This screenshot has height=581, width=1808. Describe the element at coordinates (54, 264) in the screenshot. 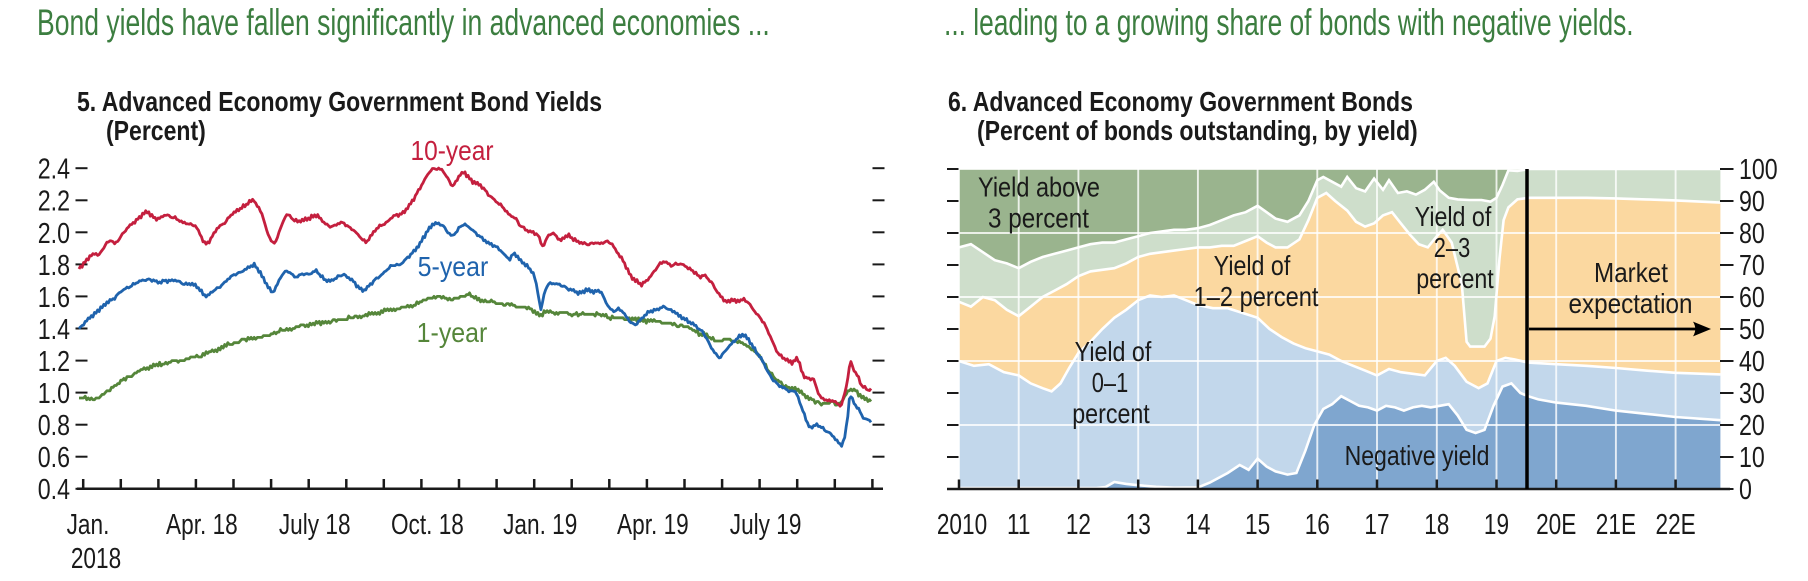

I see `svg-text: 1.8` at that location.